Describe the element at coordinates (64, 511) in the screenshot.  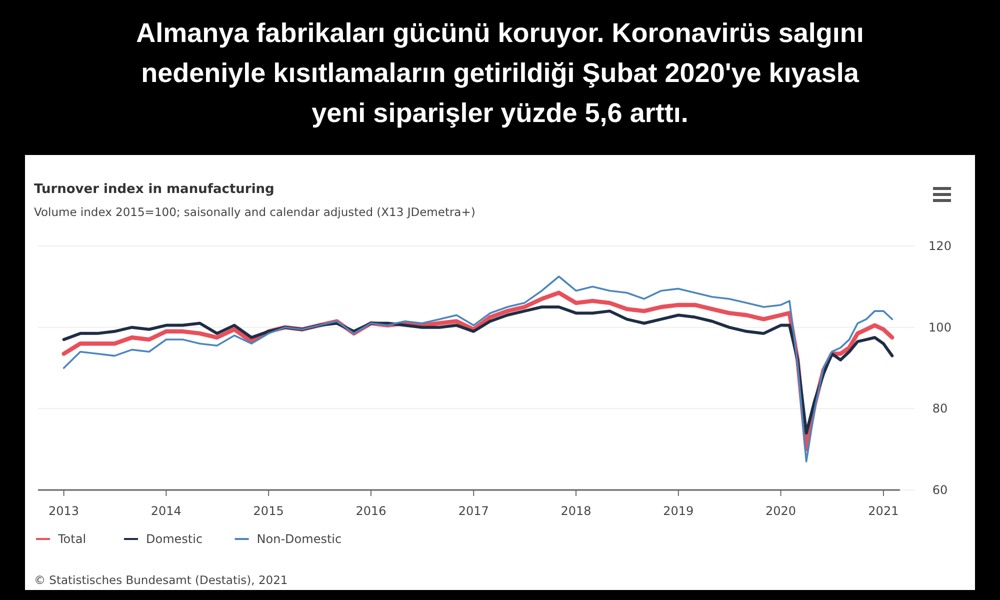
I see `x-tick-label: 2013` at that location.